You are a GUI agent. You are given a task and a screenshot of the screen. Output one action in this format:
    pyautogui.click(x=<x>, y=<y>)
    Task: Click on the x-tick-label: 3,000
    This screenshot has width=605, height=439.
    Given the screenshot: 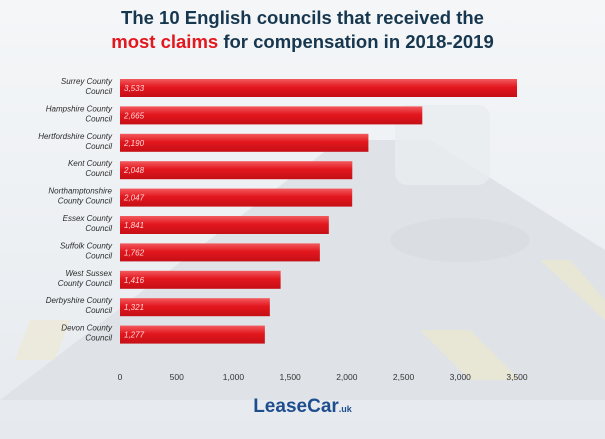 What is the action you would take?
    pyautogui.click(x=461, y=377)
    